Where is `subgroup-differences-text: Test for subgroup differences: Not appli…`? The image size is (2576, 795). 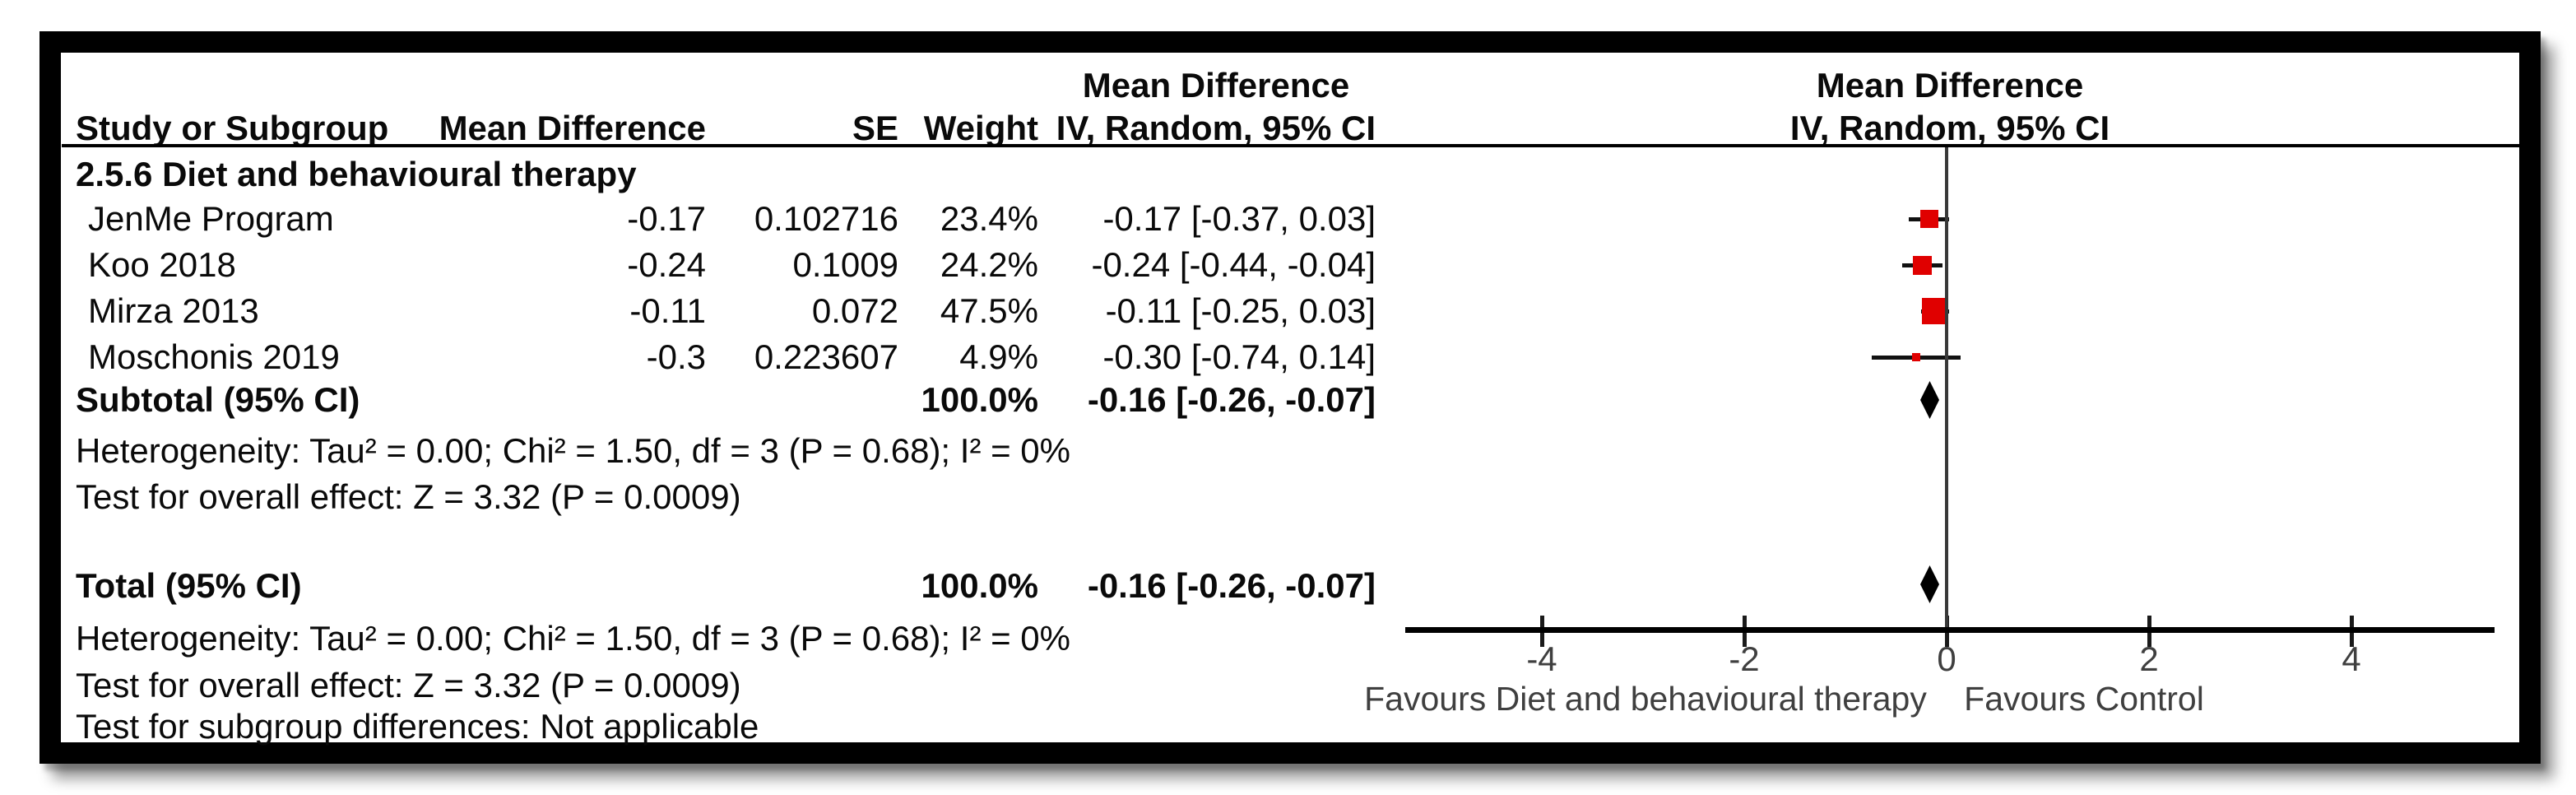 subgroup-differences-text: Test for subgroup differences: Not appli… is located at coordinates (418, 727).